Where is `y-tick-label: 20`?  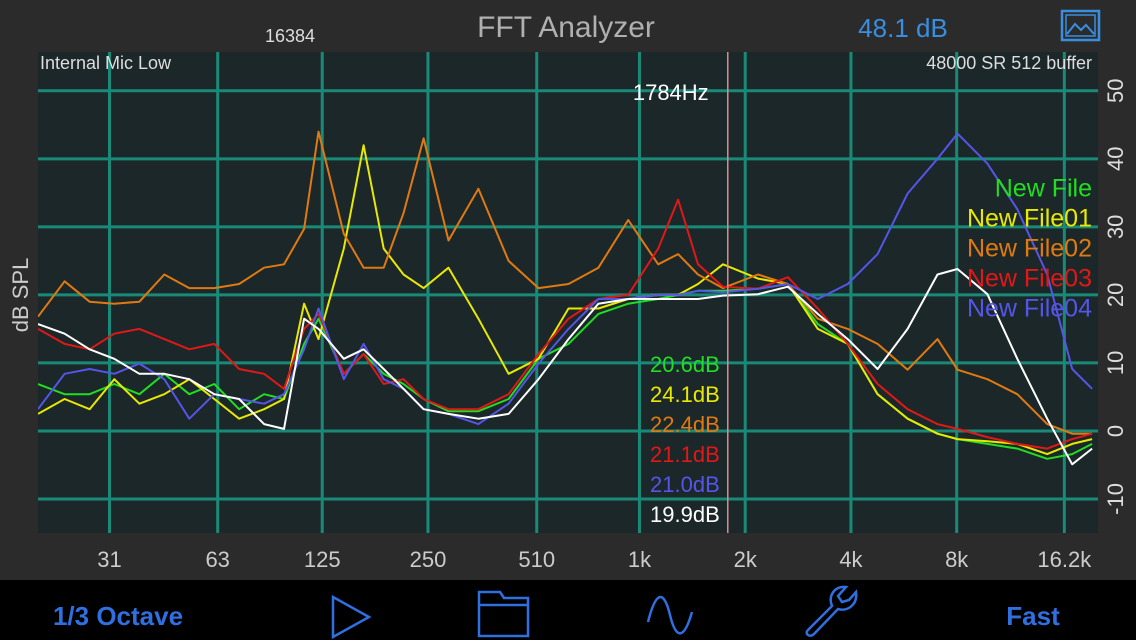
y-tick-label: 20 is located at coordinates (1115, 295).